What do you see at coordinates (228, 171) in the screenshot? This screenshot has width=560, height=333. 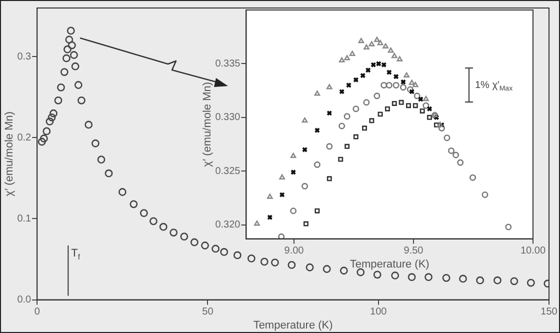 I see `y-tick-label: 0.325` at bounding box center [228, 171].